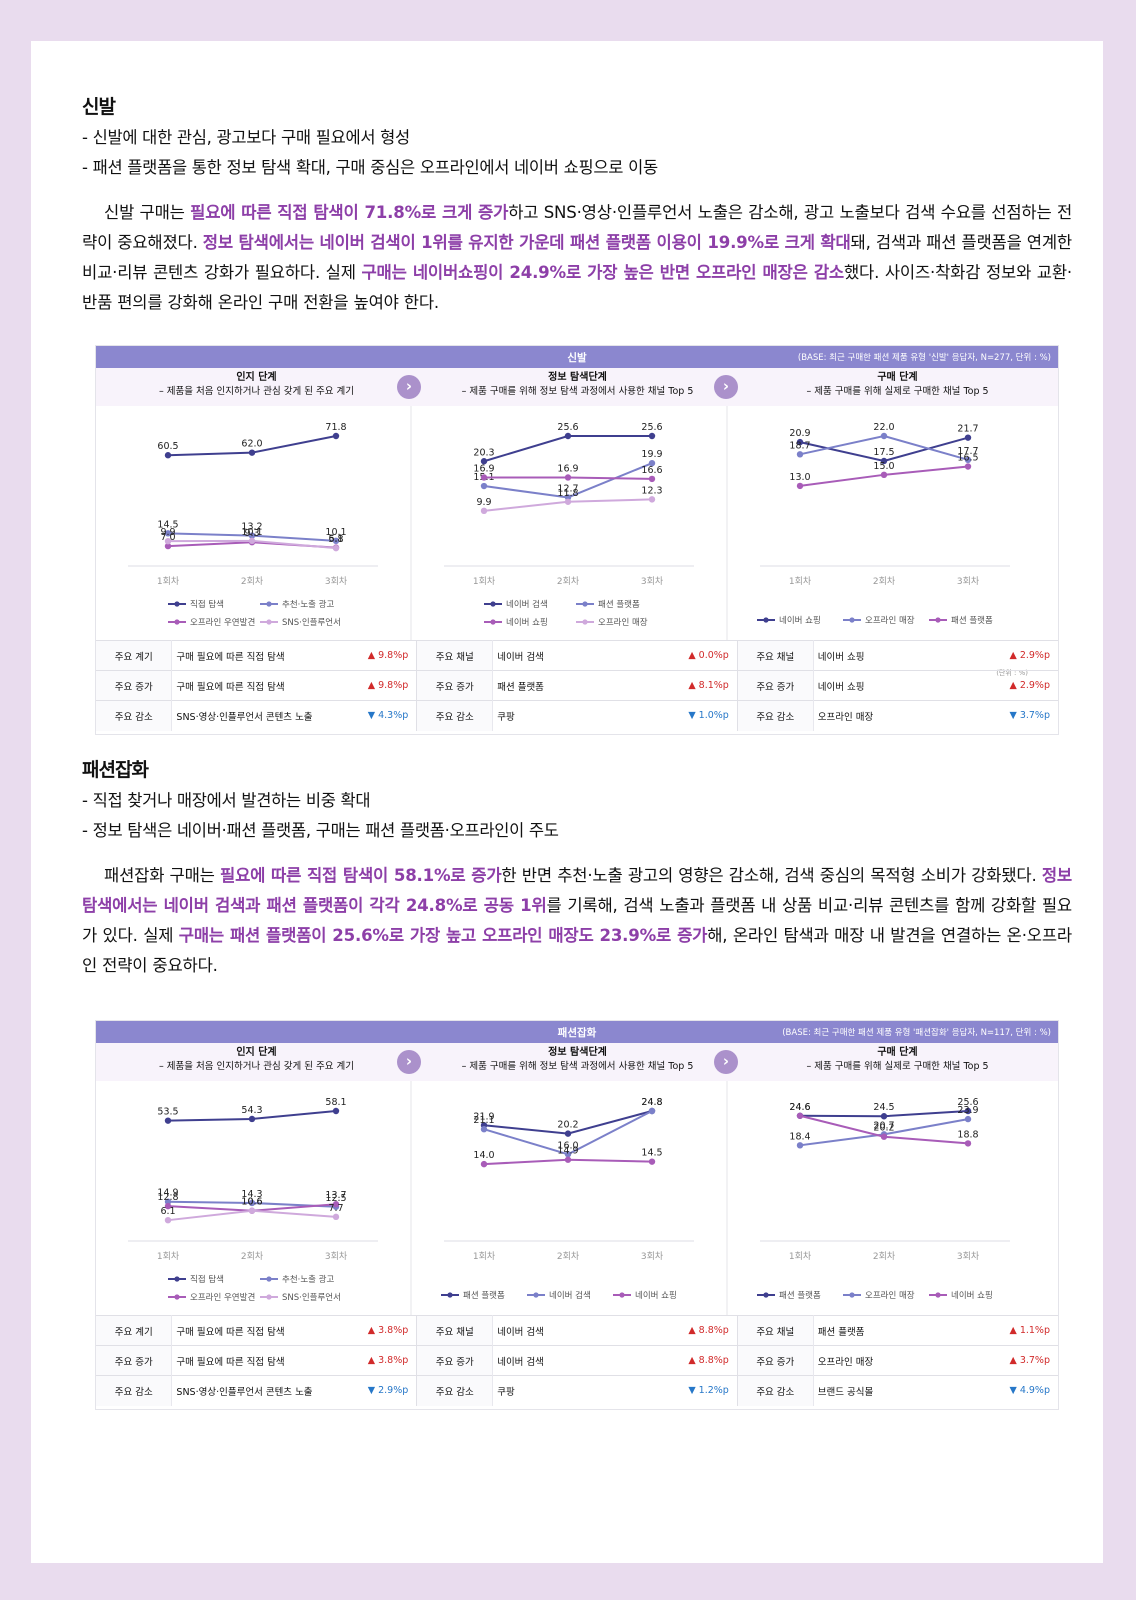 This screenshot has height=1600, width=1136. Describe the element at coordinates (651, 1153) in the screenshot. I see `data-label: 14.5` at that location.